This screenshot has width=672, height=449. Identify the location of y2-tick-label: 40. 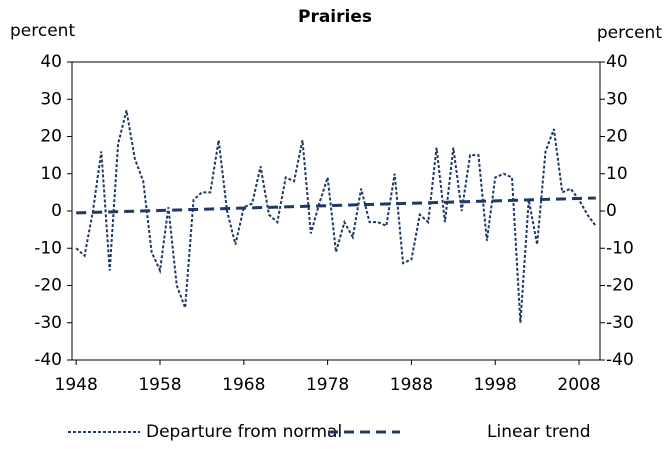
(617, 62).